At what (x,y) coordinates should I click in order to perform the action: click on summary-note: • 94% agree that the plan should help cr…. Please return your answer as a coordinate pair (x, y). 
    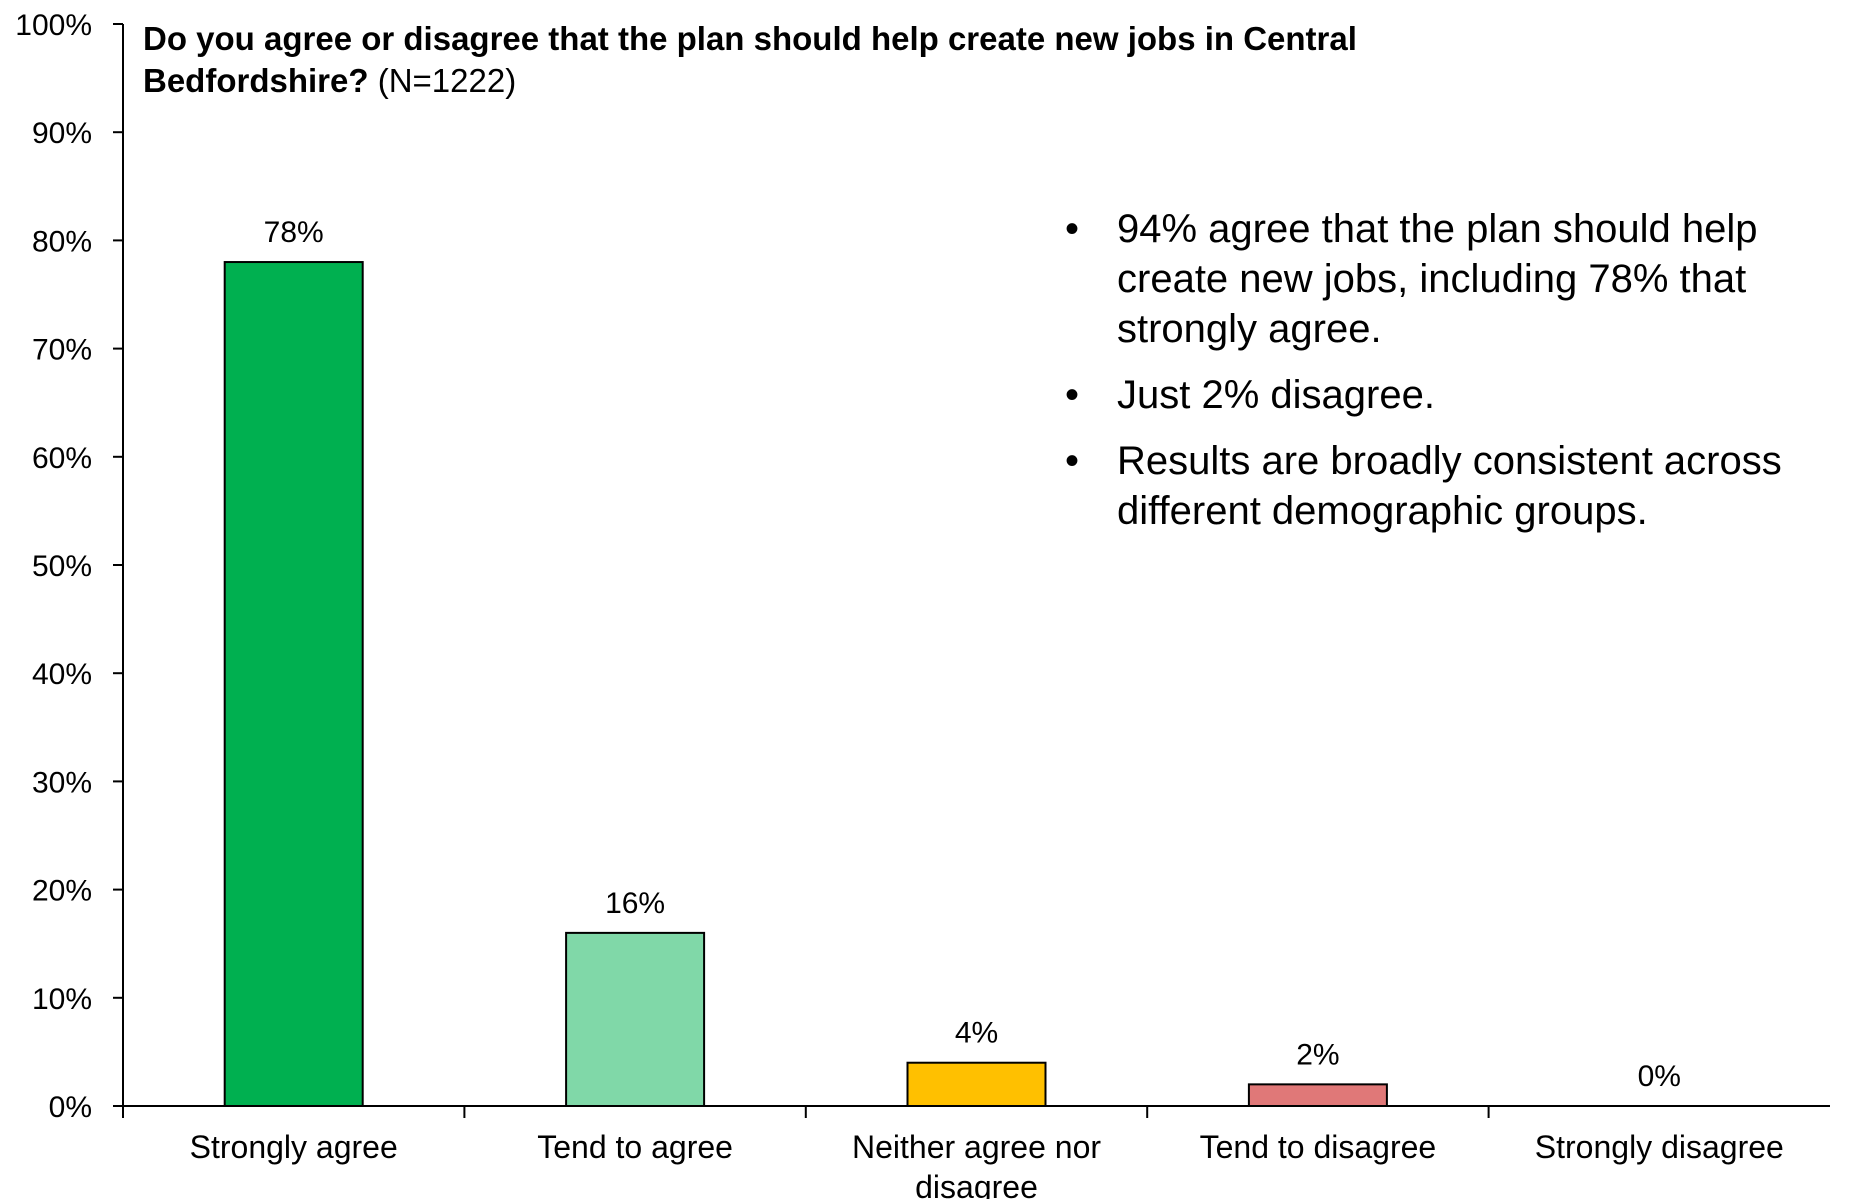
    Looking at the image, I should click on (1455, 279).